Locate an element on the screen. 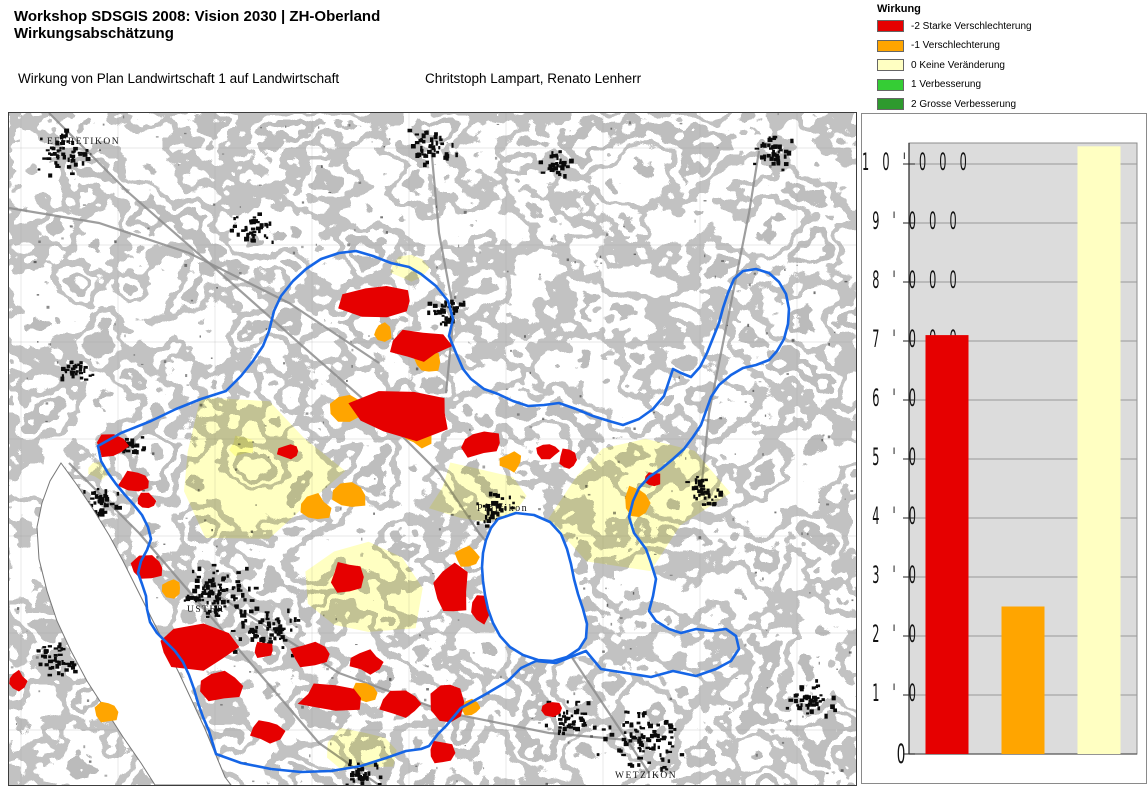 This screenshot has height=789, width=1148. legend-label: 2 Grosse Verbesserung is located at coordinates (964, 104).